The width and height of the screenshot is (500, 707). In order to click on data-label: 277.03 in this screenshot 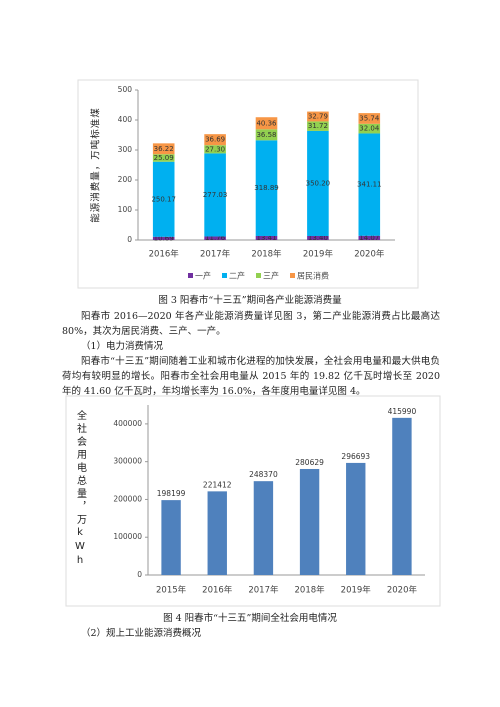, I will do `click(215, 195)`.